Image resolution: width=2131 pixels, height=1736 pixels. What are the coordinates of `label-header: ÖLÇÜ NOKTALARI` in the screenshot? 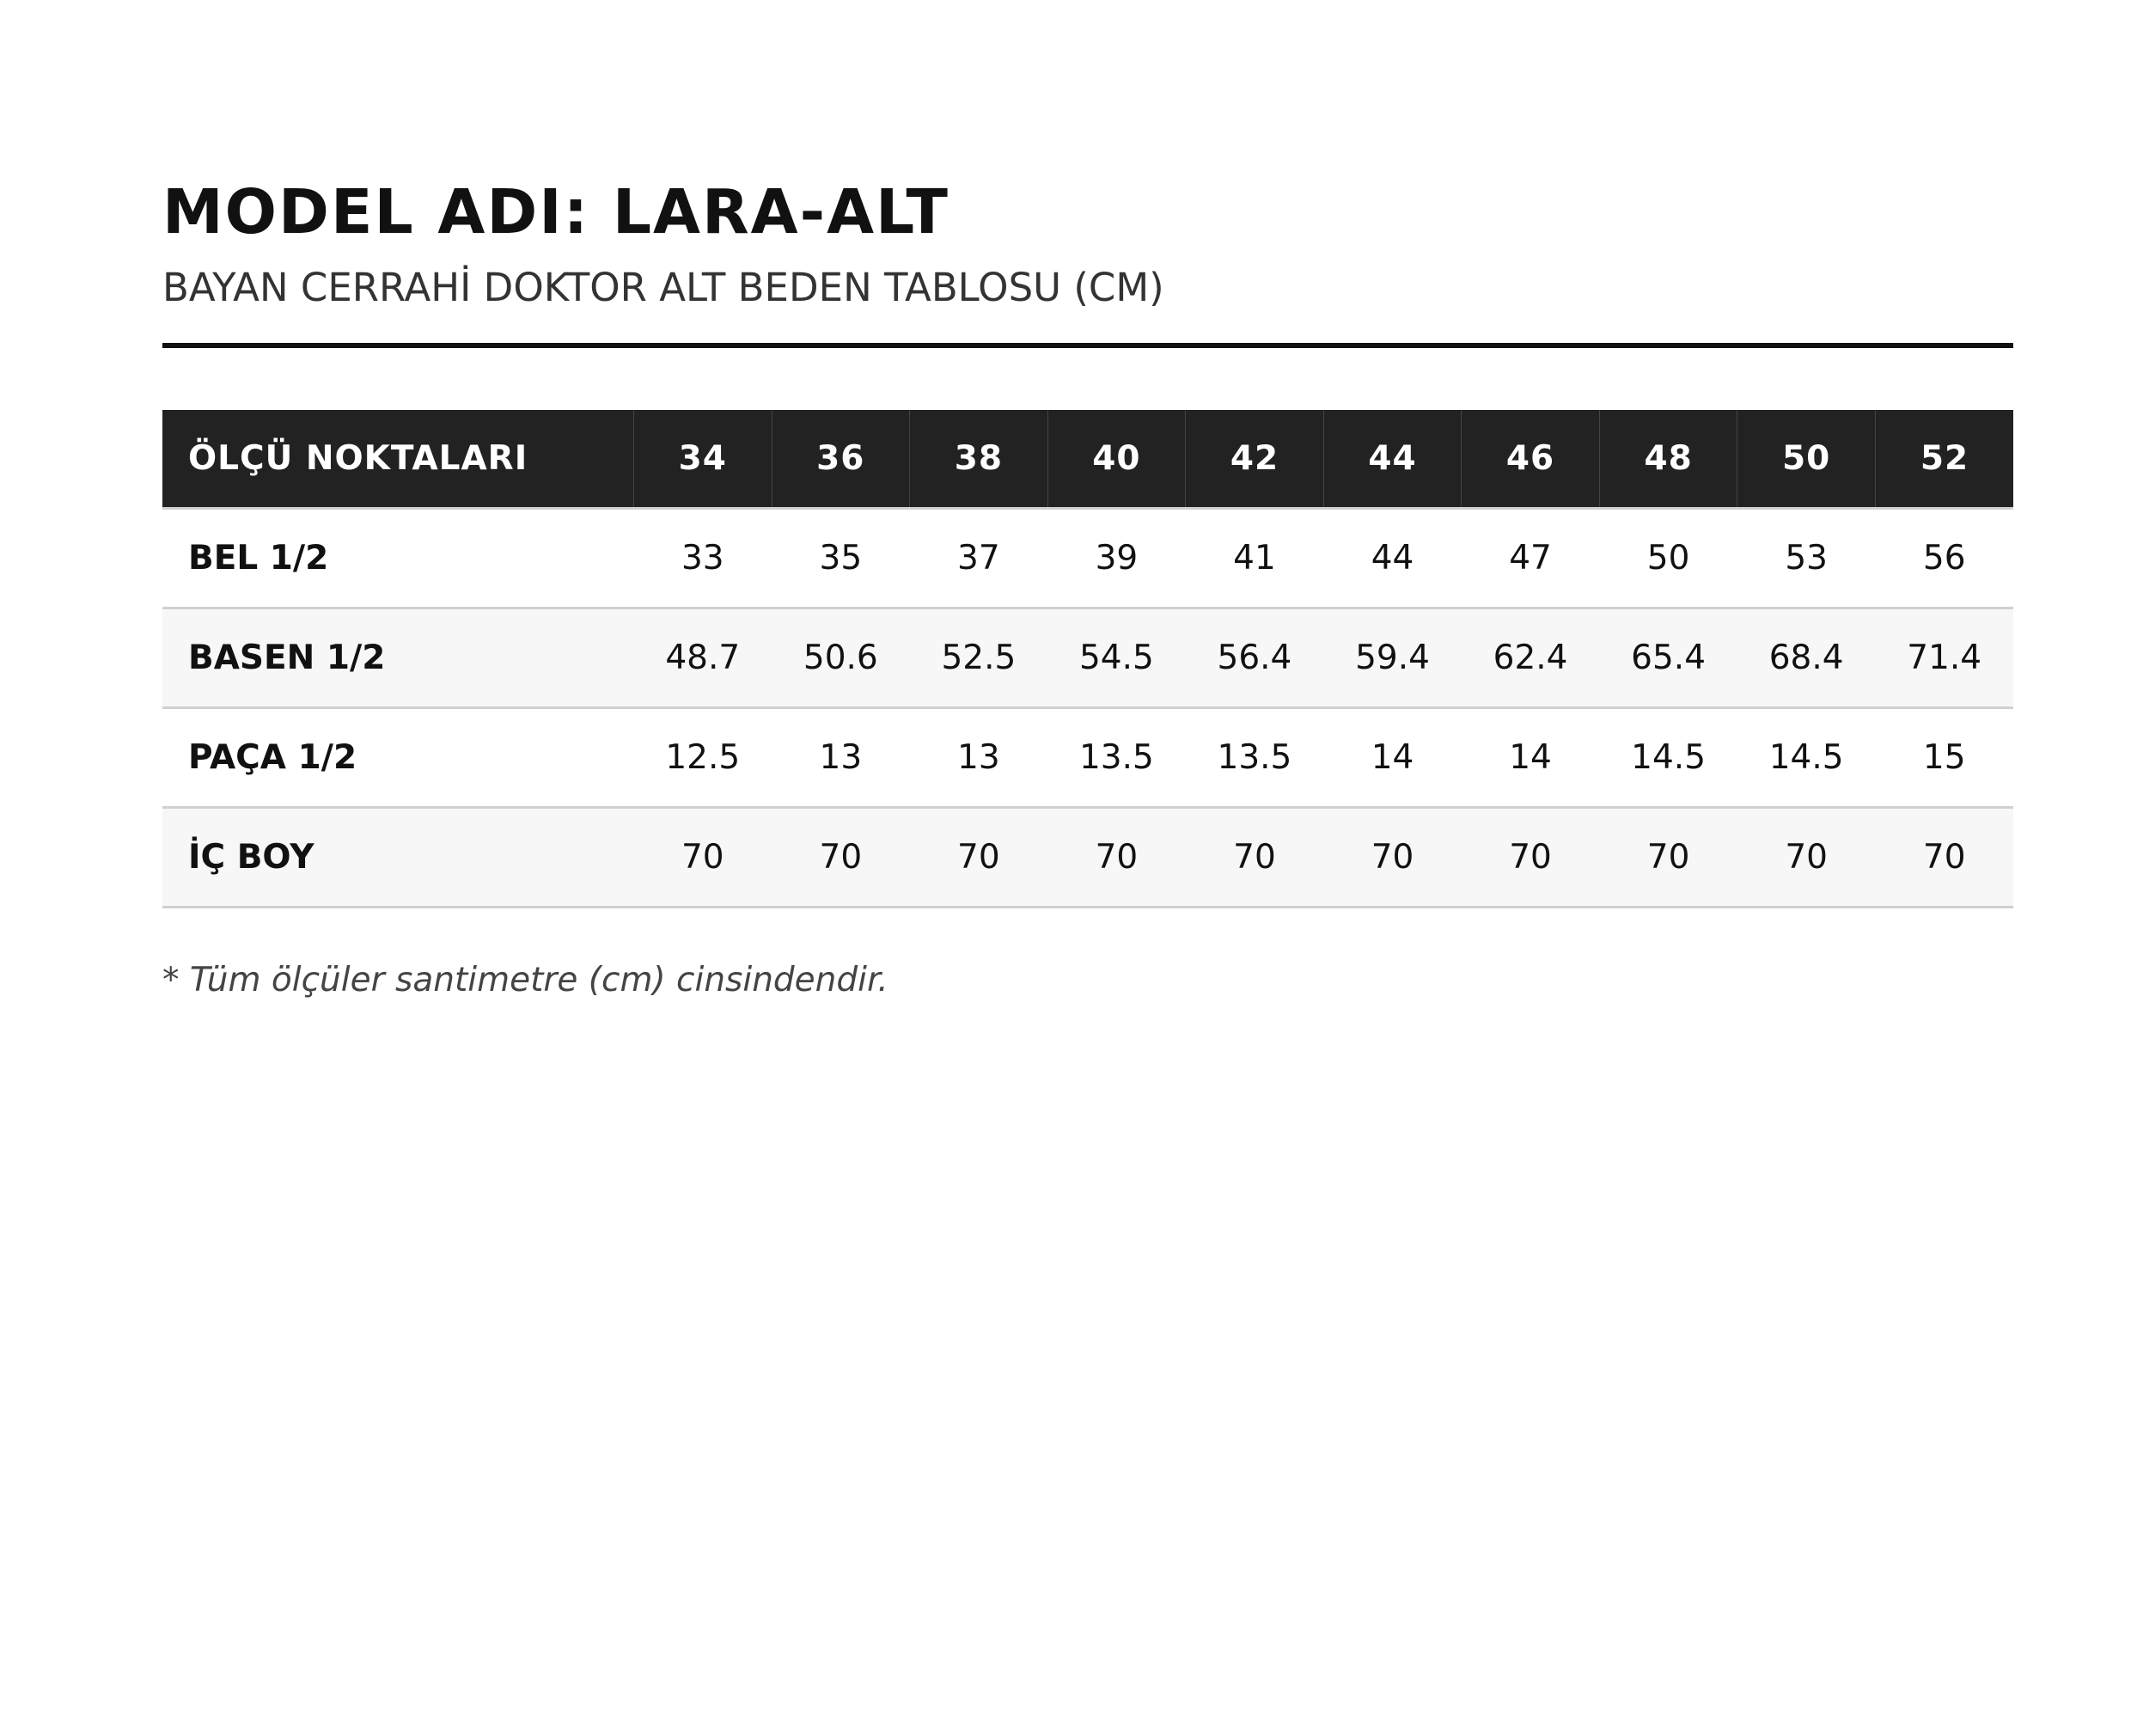 It's located at (398, 459).